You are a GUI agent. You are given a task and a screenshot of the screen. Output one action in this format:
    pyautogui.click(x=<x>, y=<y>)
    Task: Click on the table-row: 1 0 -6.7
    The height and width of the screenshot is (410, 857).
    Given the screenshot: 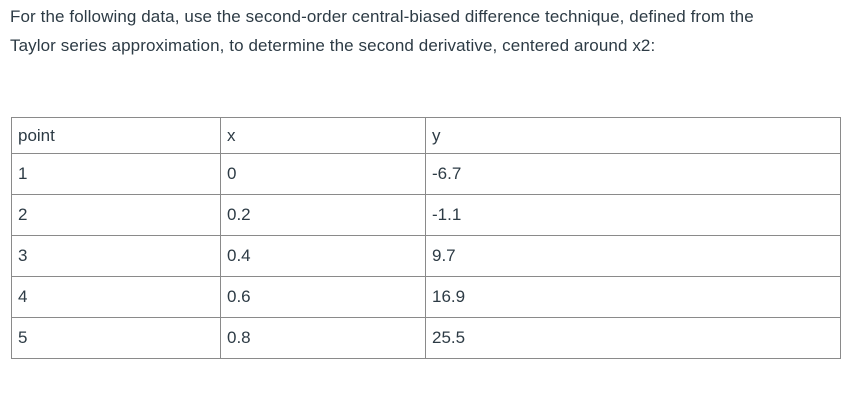 What is the action you would take?
    pyautogui.click(x=426, y=174)
    